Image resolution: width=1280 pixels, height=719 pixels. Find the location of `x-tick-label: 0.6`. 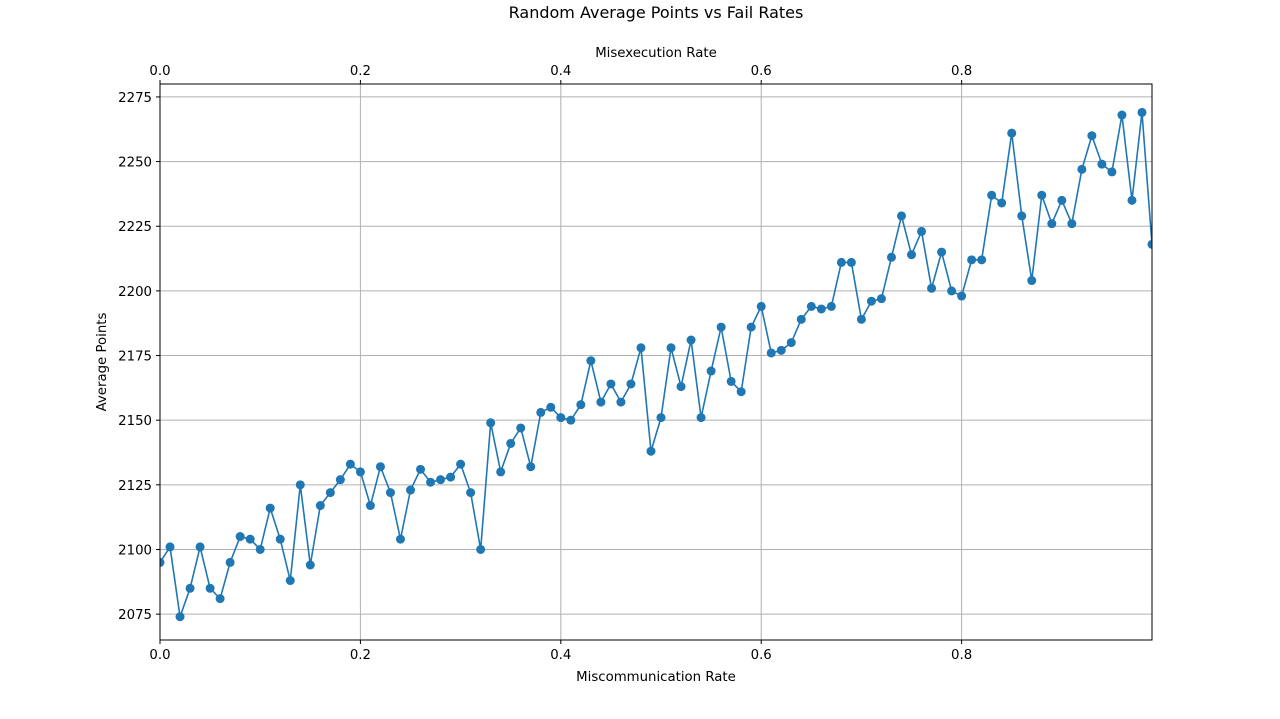

x-tick-label: 0.6 is located at coordinates (761, 655).